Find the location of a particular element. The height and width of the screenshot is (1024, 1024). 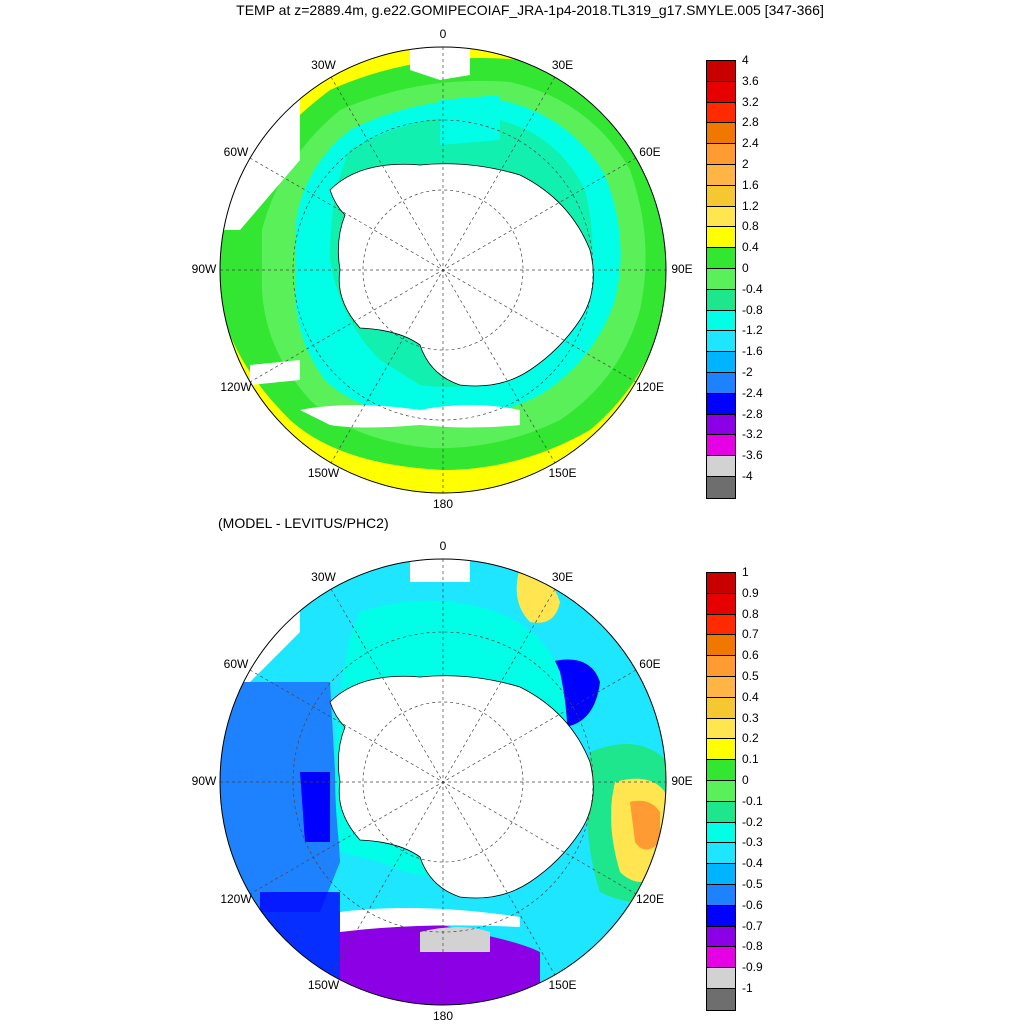

colorbar-label: 0.1 is located at coordinates (750, 759).